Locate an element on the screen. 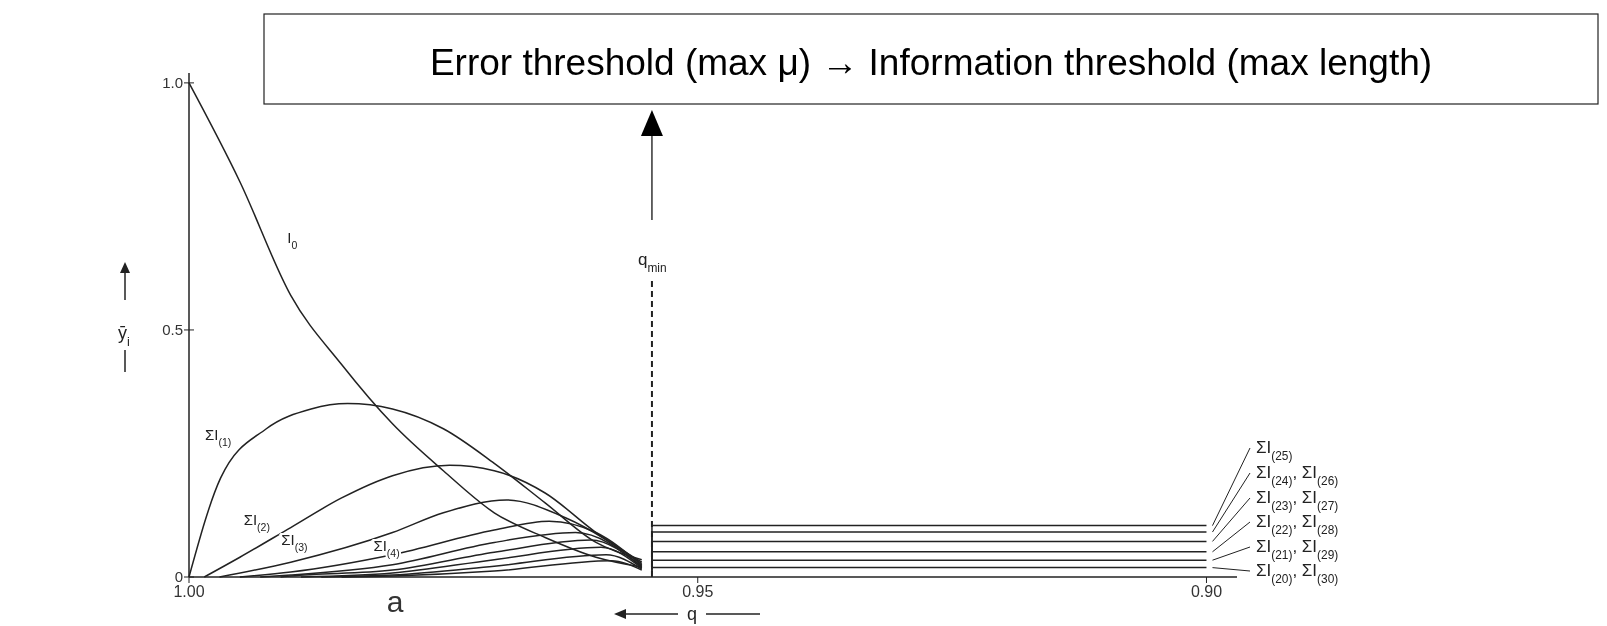 The width and height of the screenshot is (1607, 626). y-tick-label: 1.0 is located at coordinates (172, 82).